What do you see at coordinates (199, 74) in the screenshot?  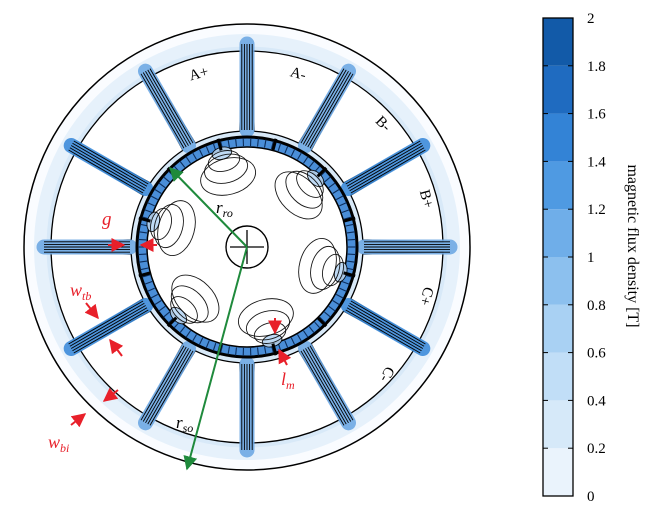 I see `slot-label-a-plus: A+` at bounding box center [199, 74].